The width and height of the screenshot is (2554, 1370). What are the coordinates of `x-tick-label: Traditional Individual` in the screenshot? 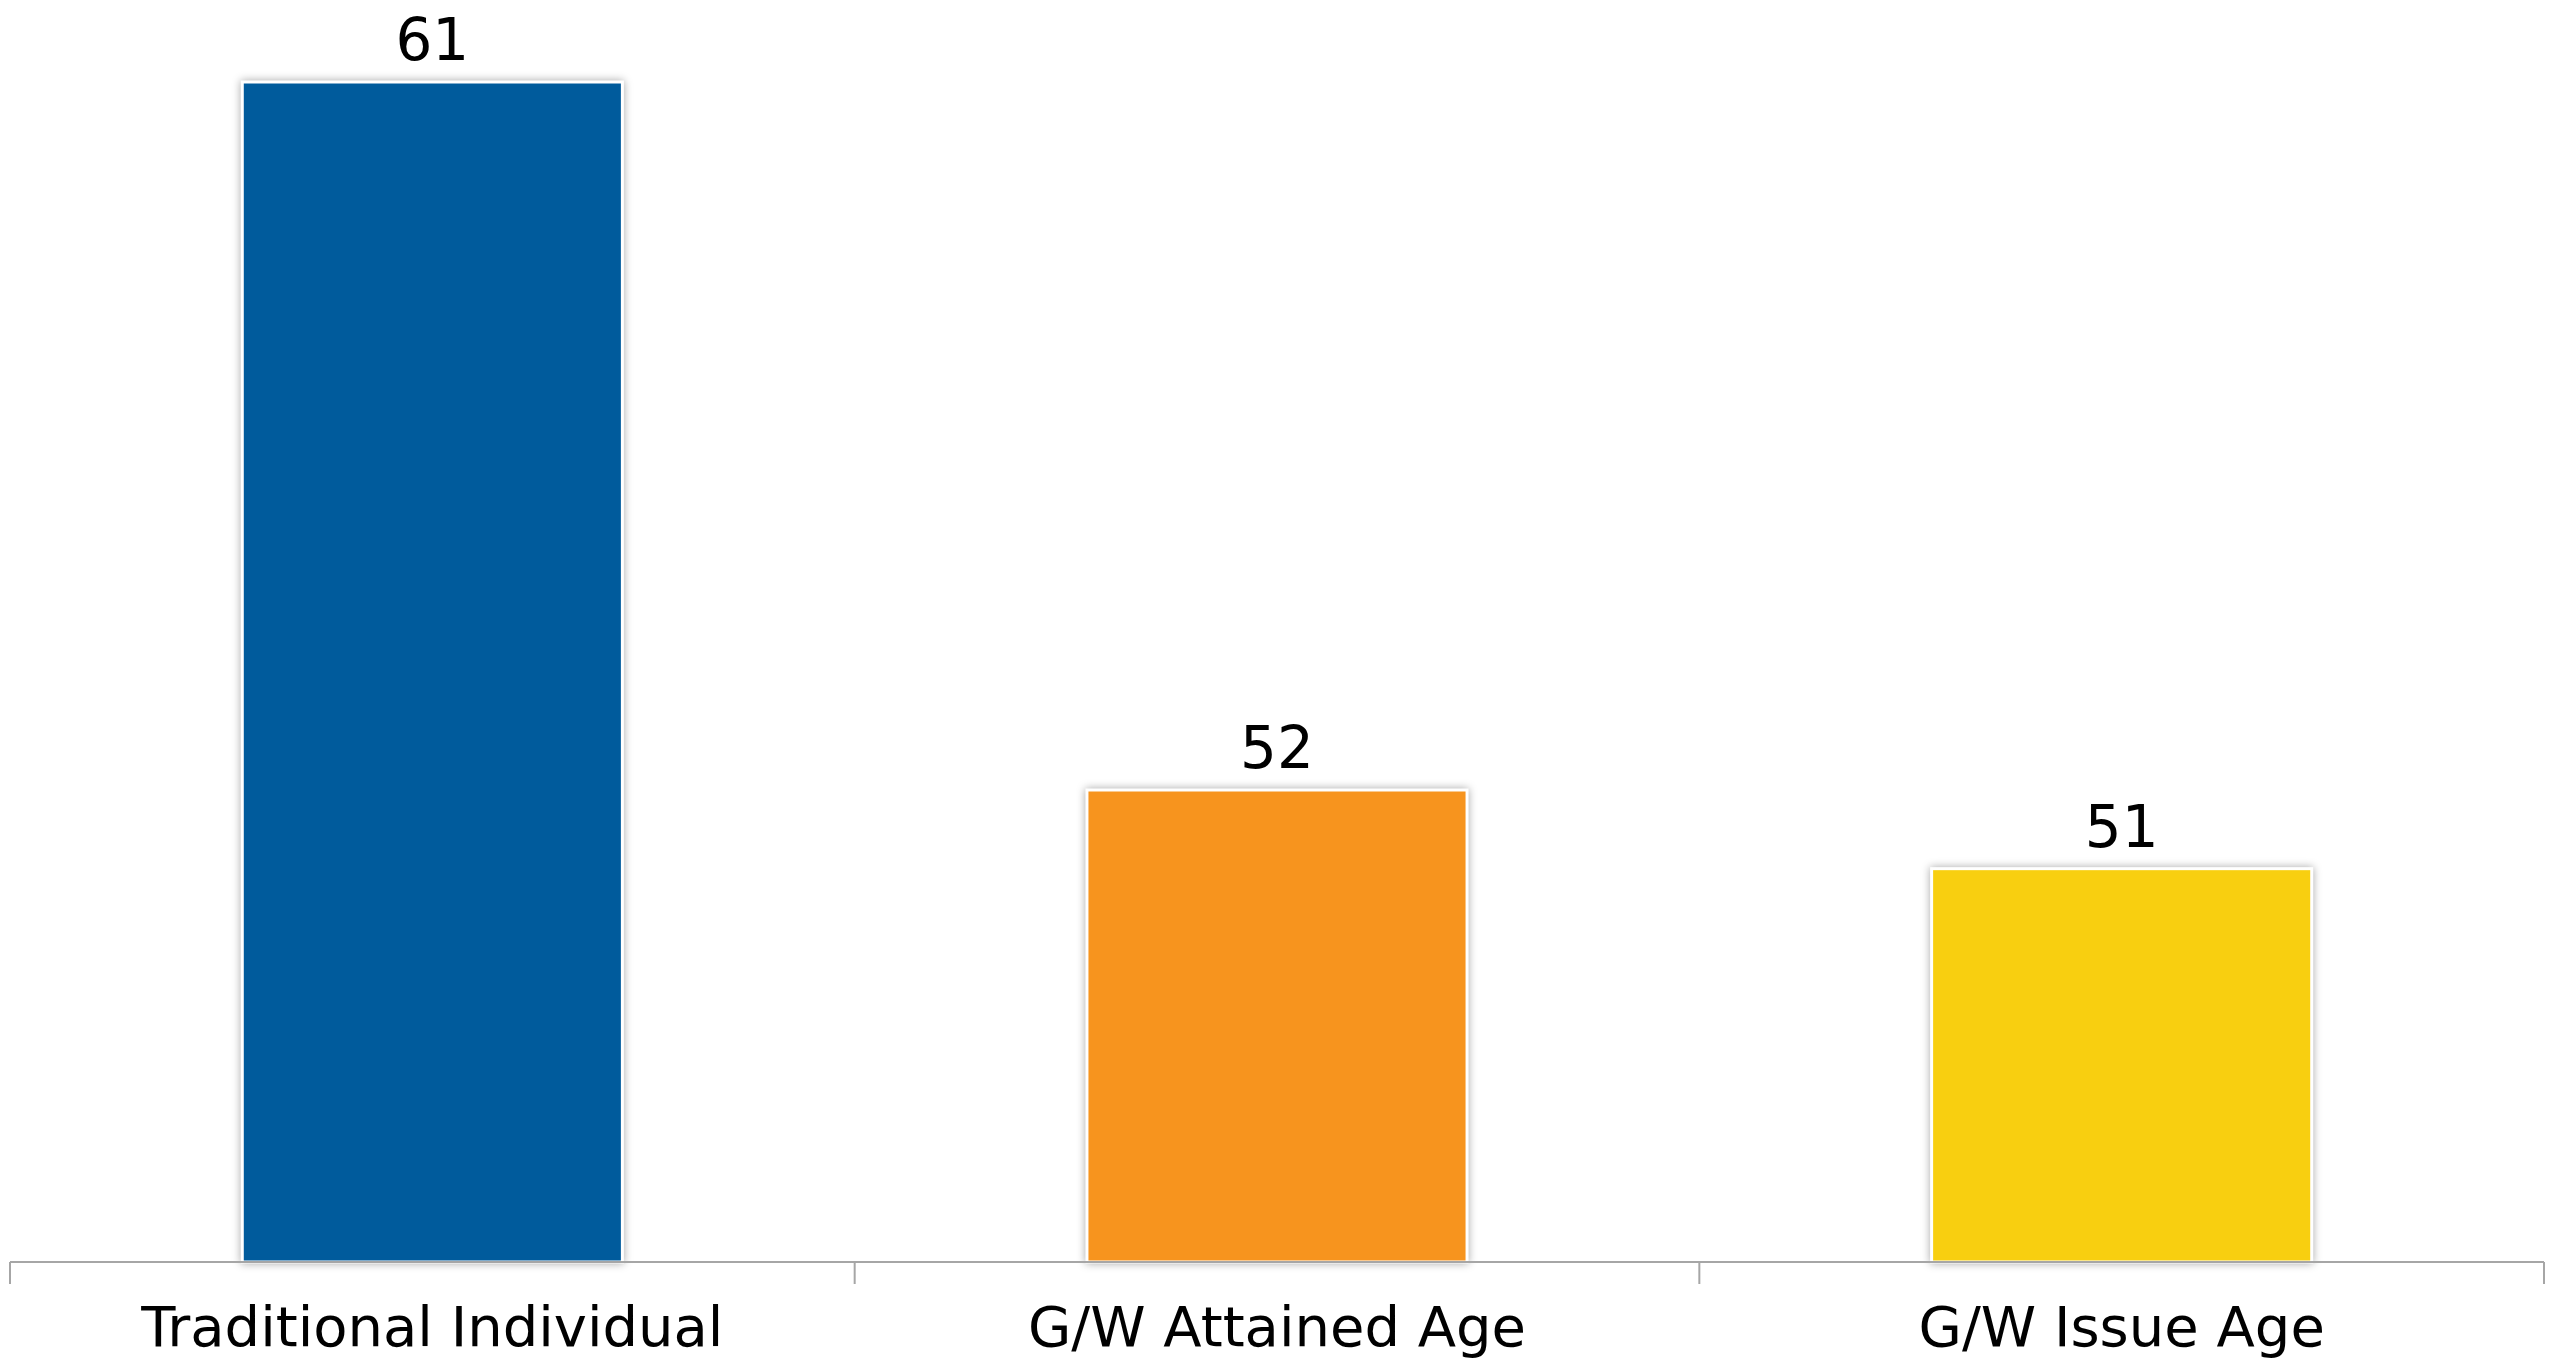 It's located at (432, 1326).